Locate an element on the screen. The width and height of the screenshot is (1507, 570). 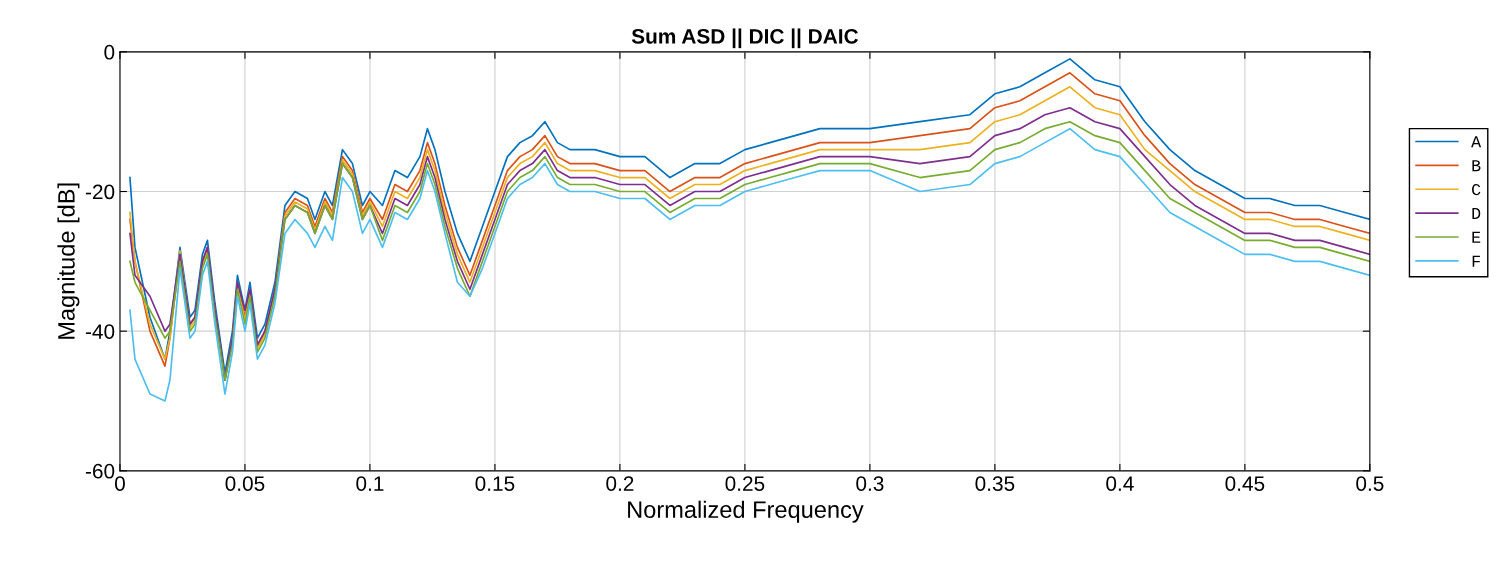
x-tick-label: 0.4 is located at coordinates (1120, 483).